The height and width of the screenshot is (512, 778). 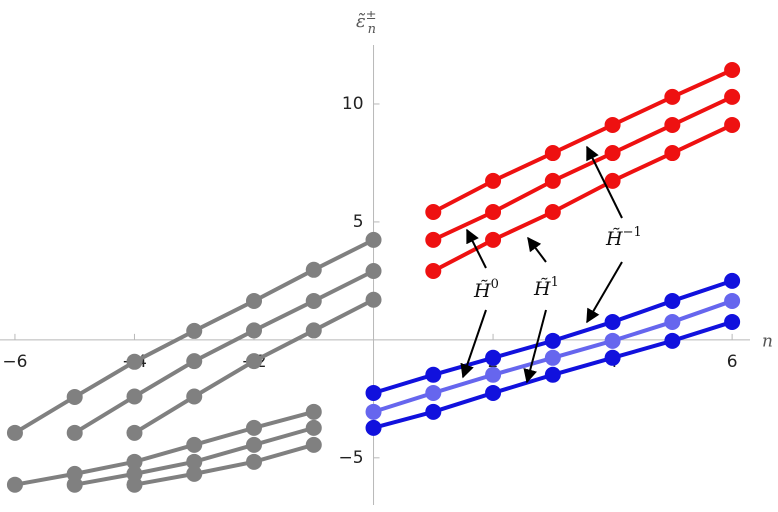 What do you see at coordinates (371, 15) in the screenshot?
I see `y-label-sup: ±` at bounding box center [371, 15].